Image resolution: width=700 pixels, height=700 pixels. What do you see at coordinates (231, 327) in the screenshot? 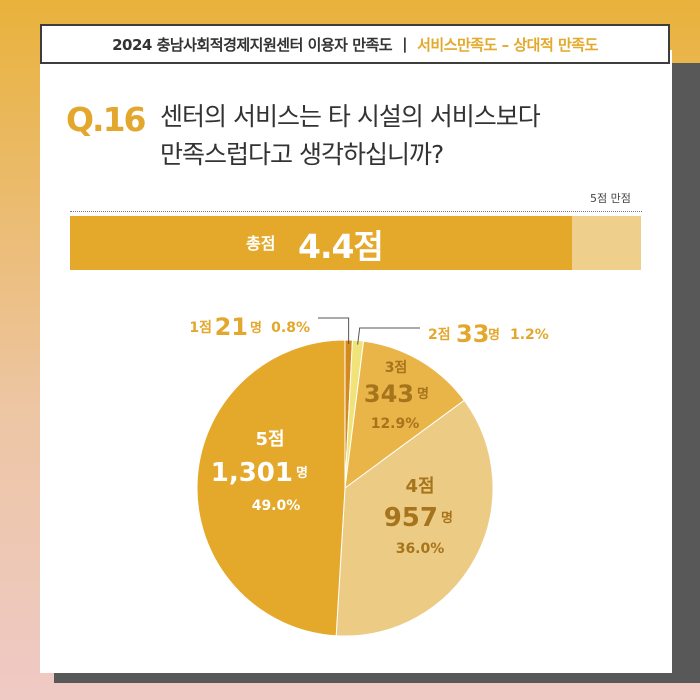
I see `slice-1-count: 21` at bounding box center [231, 327].